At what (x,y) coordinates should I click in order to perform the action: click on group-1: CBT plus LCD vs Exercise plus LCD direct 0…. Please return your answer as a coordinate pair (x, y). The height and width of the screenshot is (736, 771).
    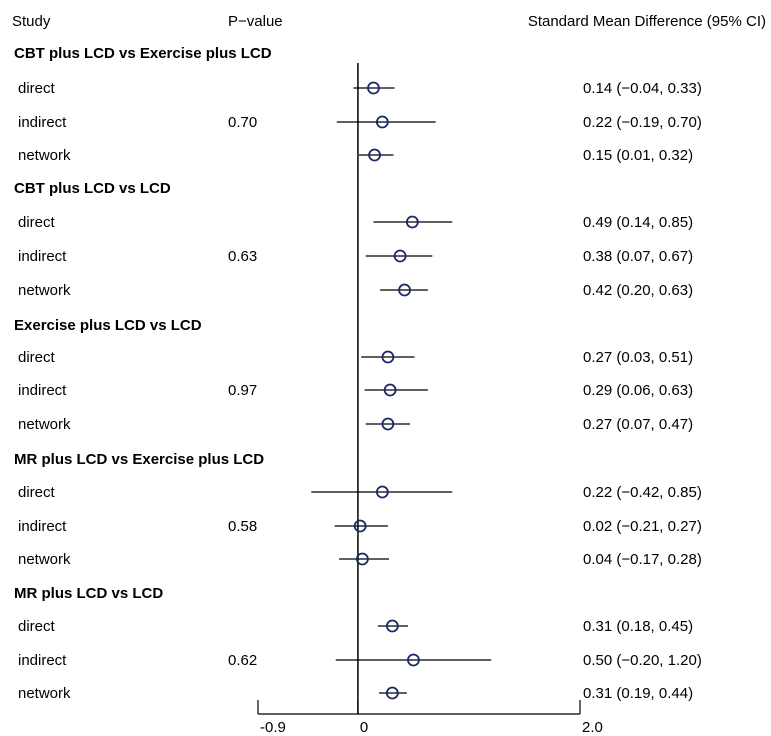
    Looking at the image, I should click on (358, 104).